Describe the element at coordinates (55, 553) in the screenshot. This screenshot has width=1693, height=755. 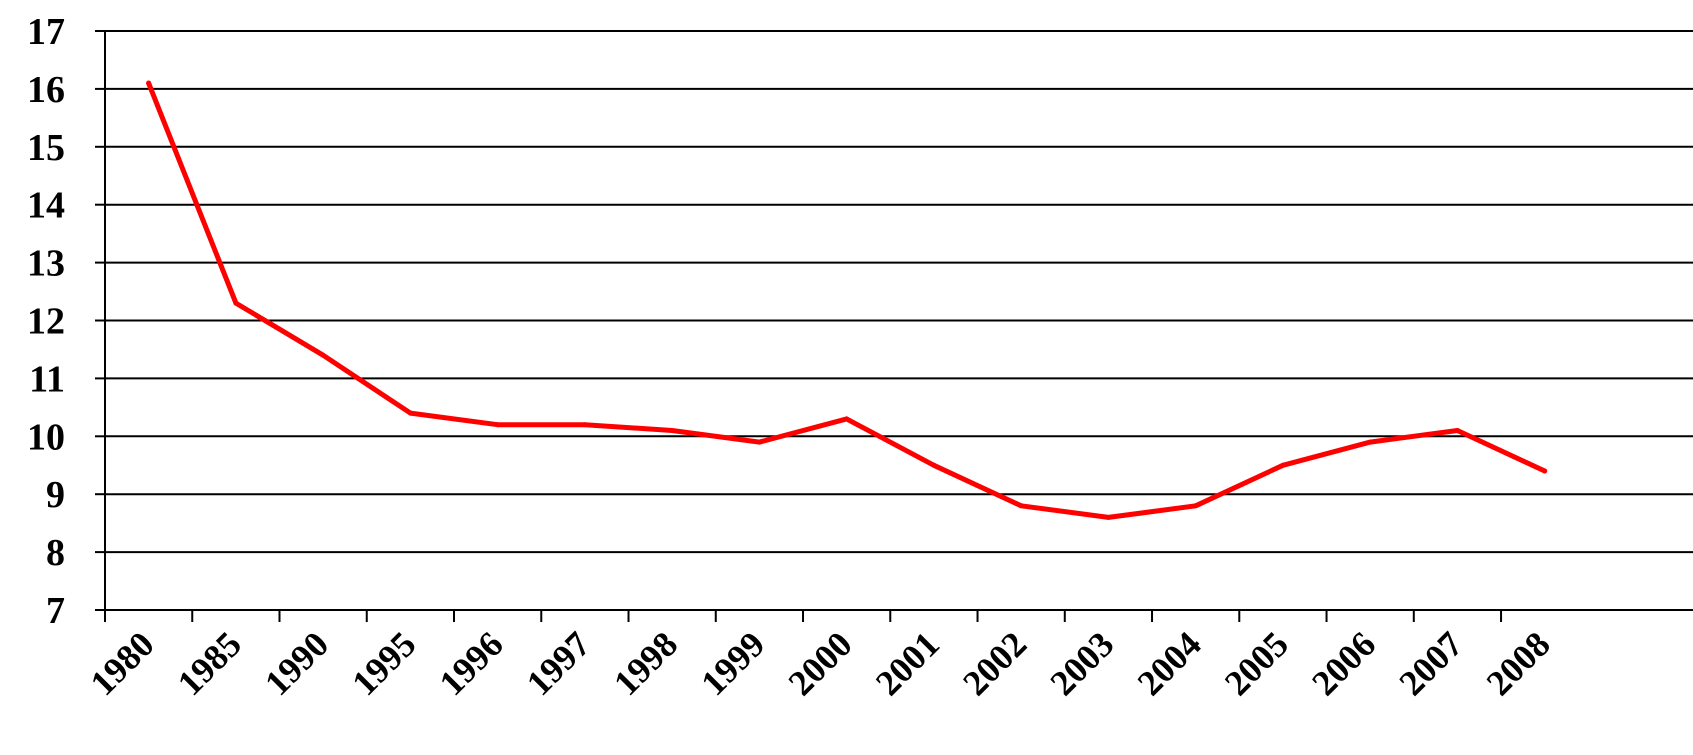
I see `y-tick-label: 8` at that location.